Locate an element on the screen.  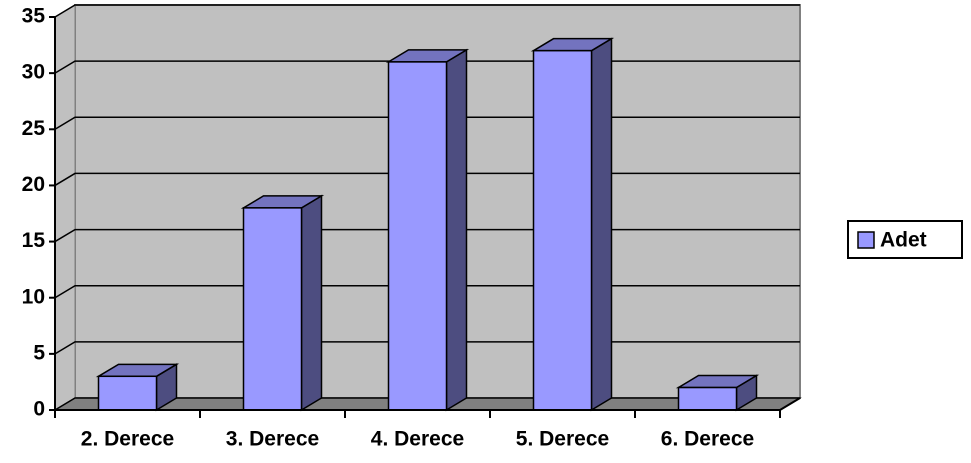
x-tick-label: 4. Derece is located at coordinates (417, 439).